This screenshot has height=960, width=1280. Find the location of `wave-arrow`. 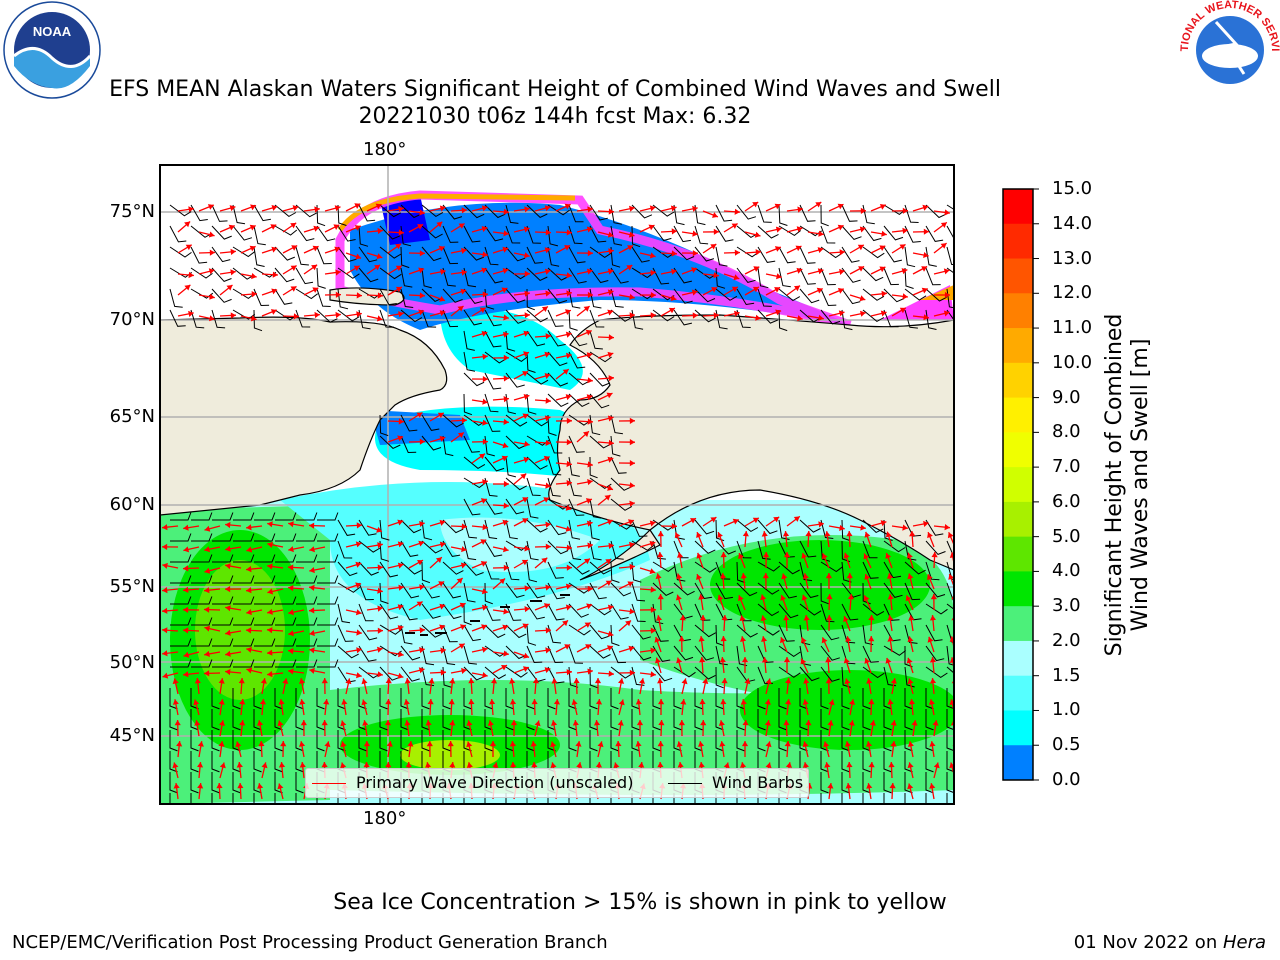

wave-arrow is located at coordinates (956, 791).